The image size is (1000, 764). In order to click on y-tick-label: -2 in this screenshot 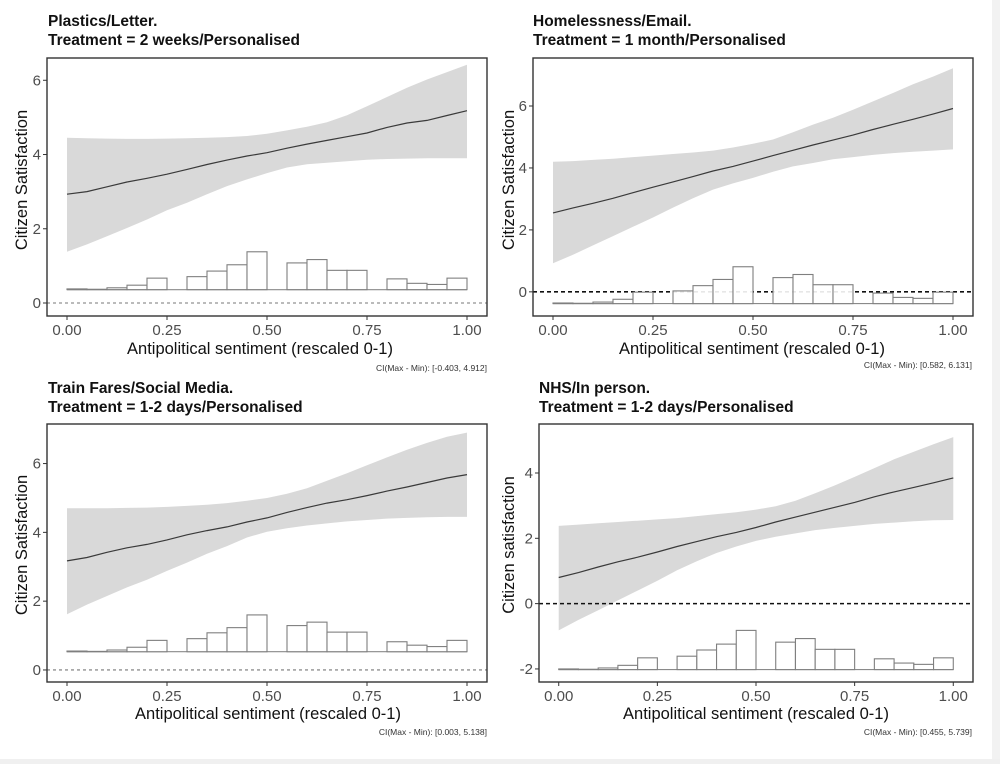, I will do `click(526, 669)`.